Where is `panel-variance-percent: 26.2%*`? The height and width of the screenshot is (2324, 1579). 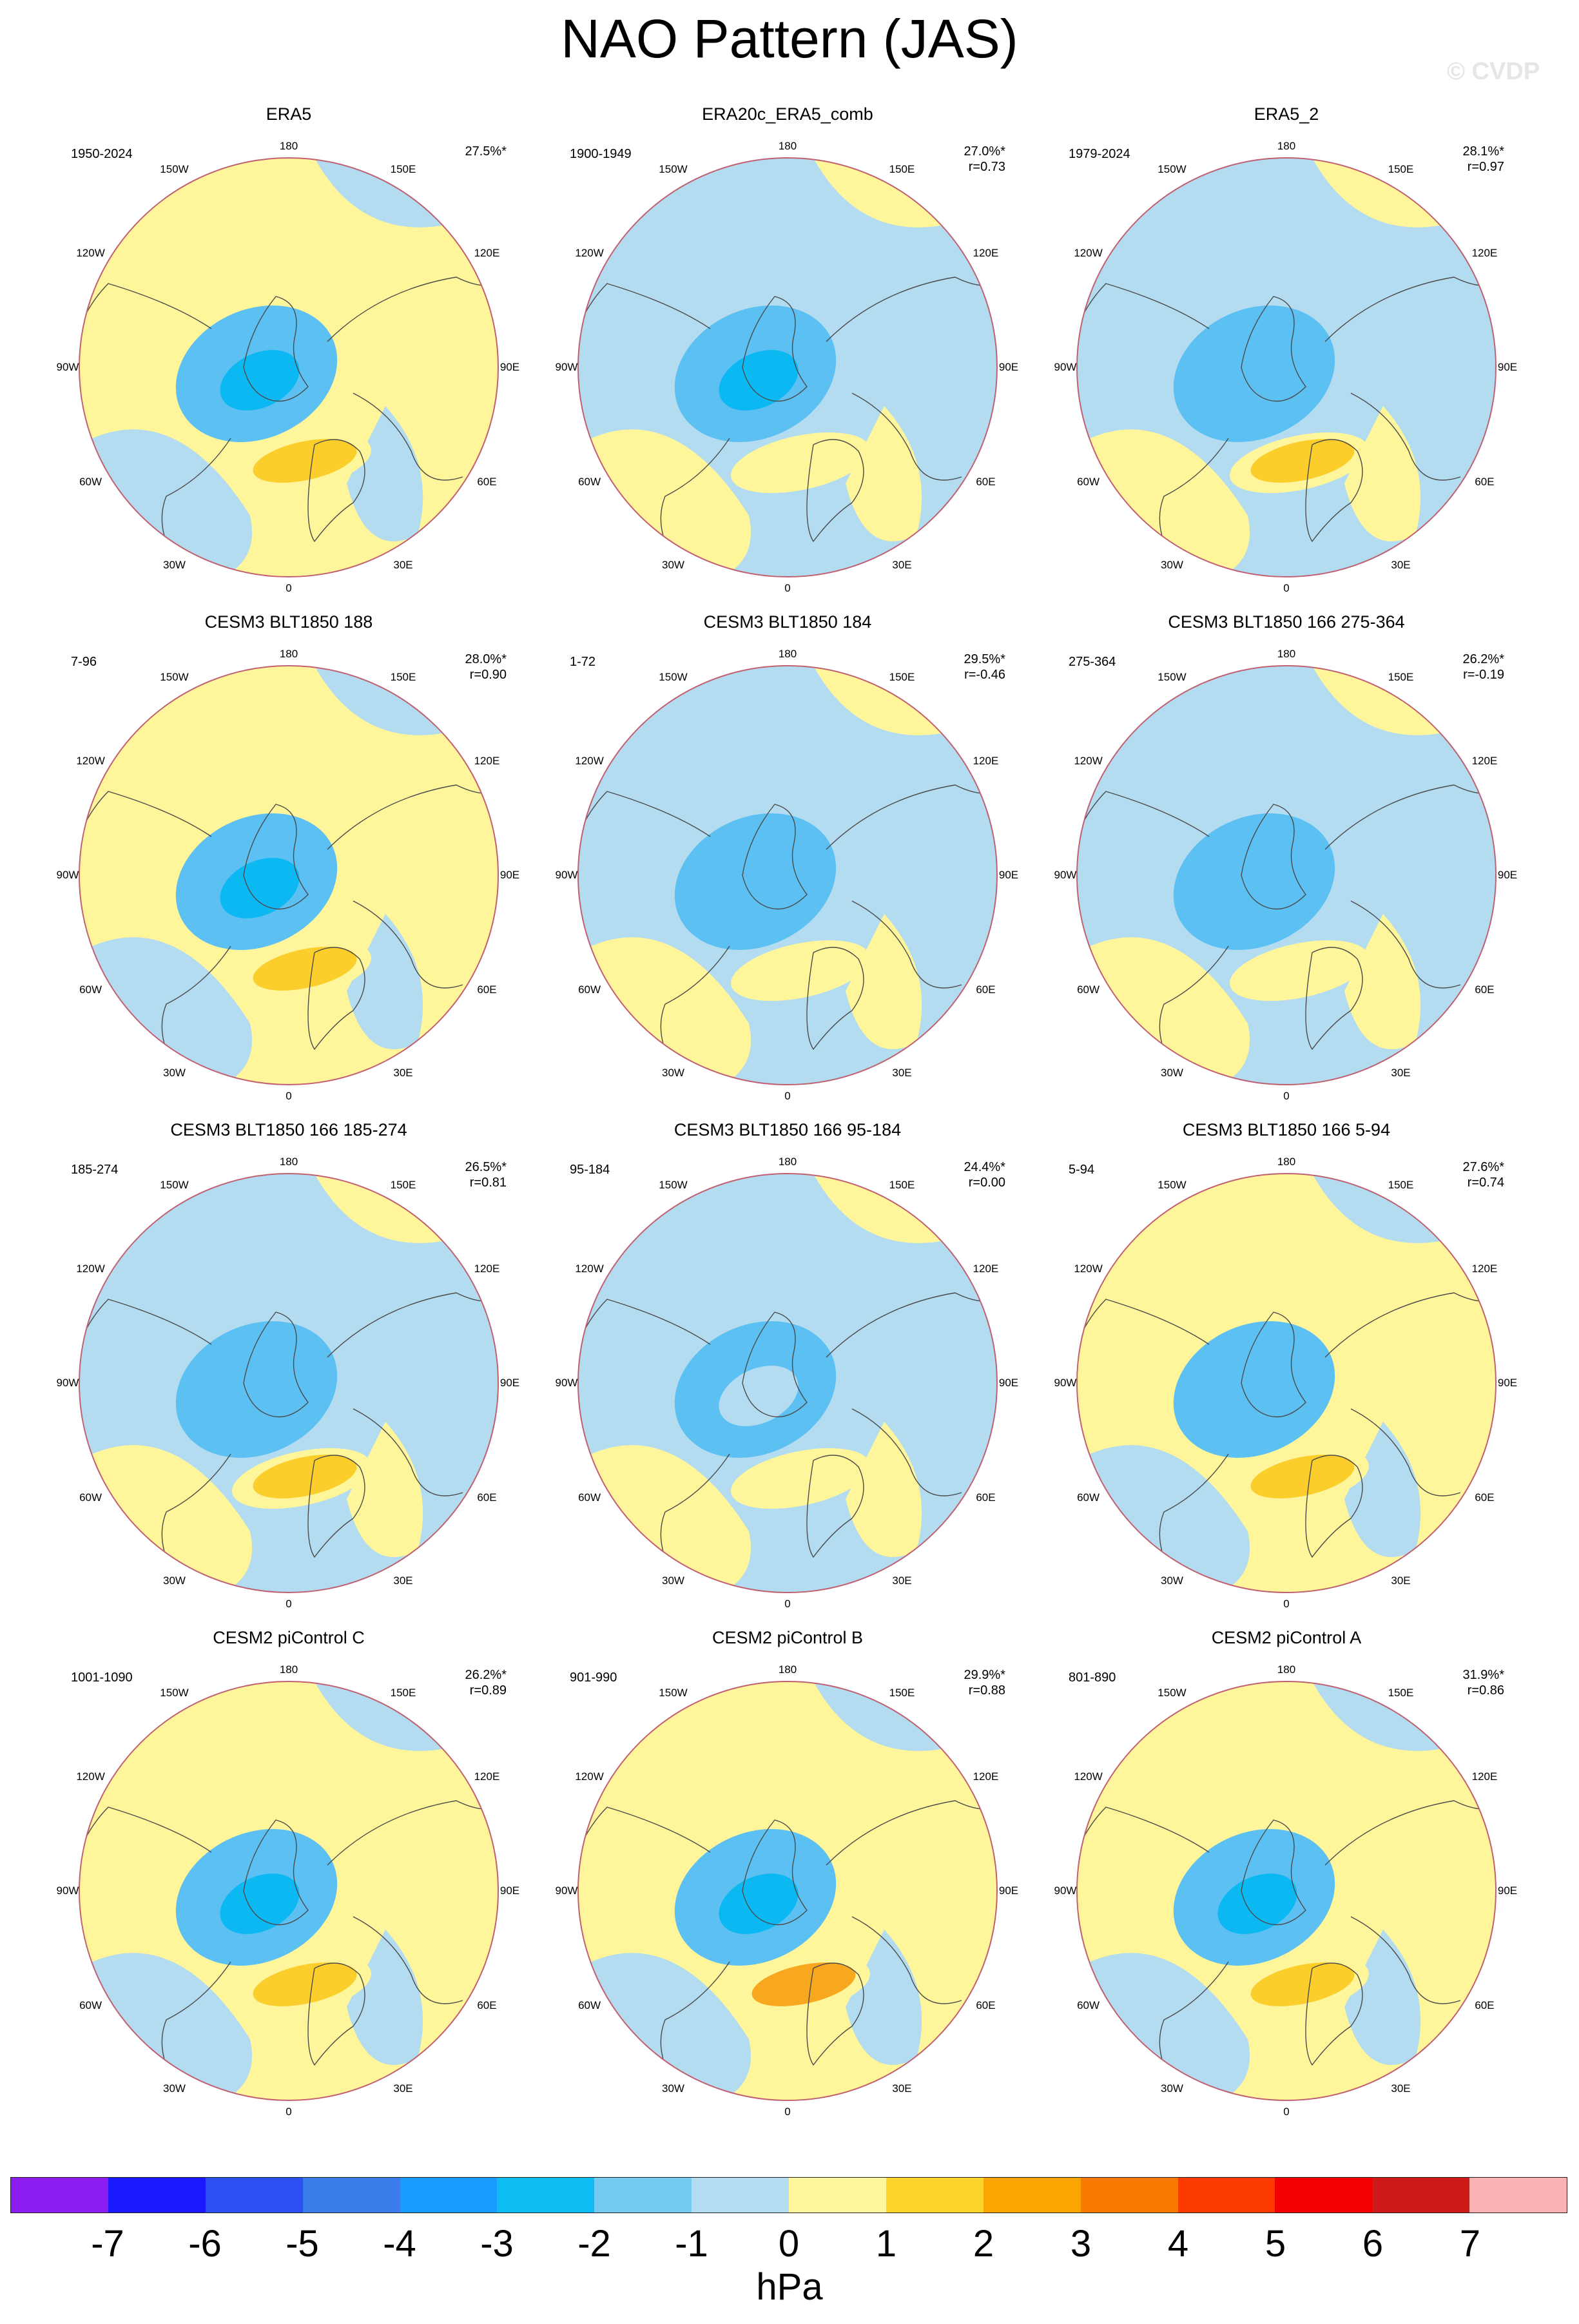
panel-variance-percent: 26.2%* is located at coordinates (1483, 659).